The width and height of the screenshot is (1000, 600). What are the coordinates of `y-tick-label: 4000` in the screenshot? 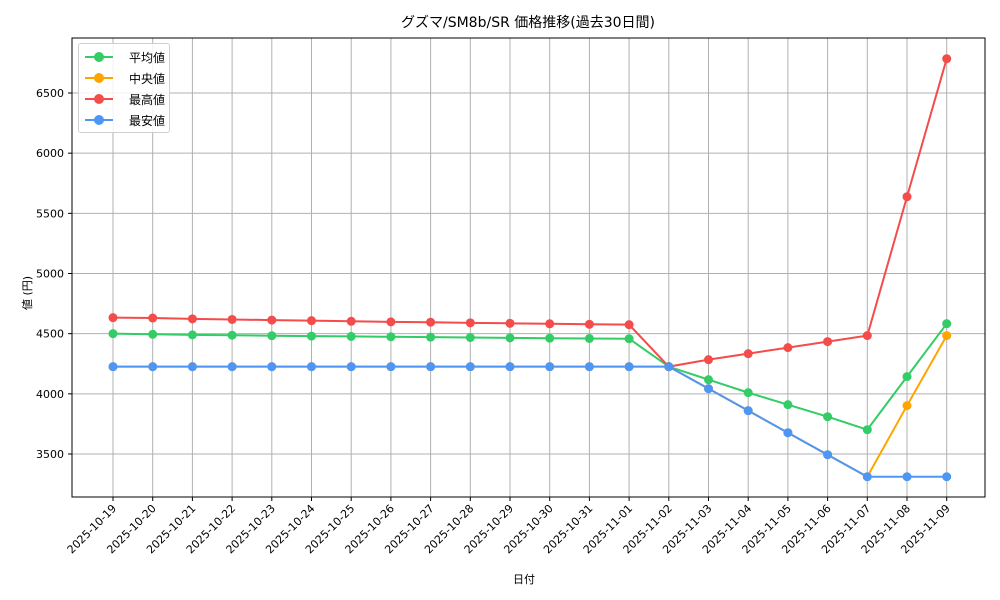 It's located at (50, 394).